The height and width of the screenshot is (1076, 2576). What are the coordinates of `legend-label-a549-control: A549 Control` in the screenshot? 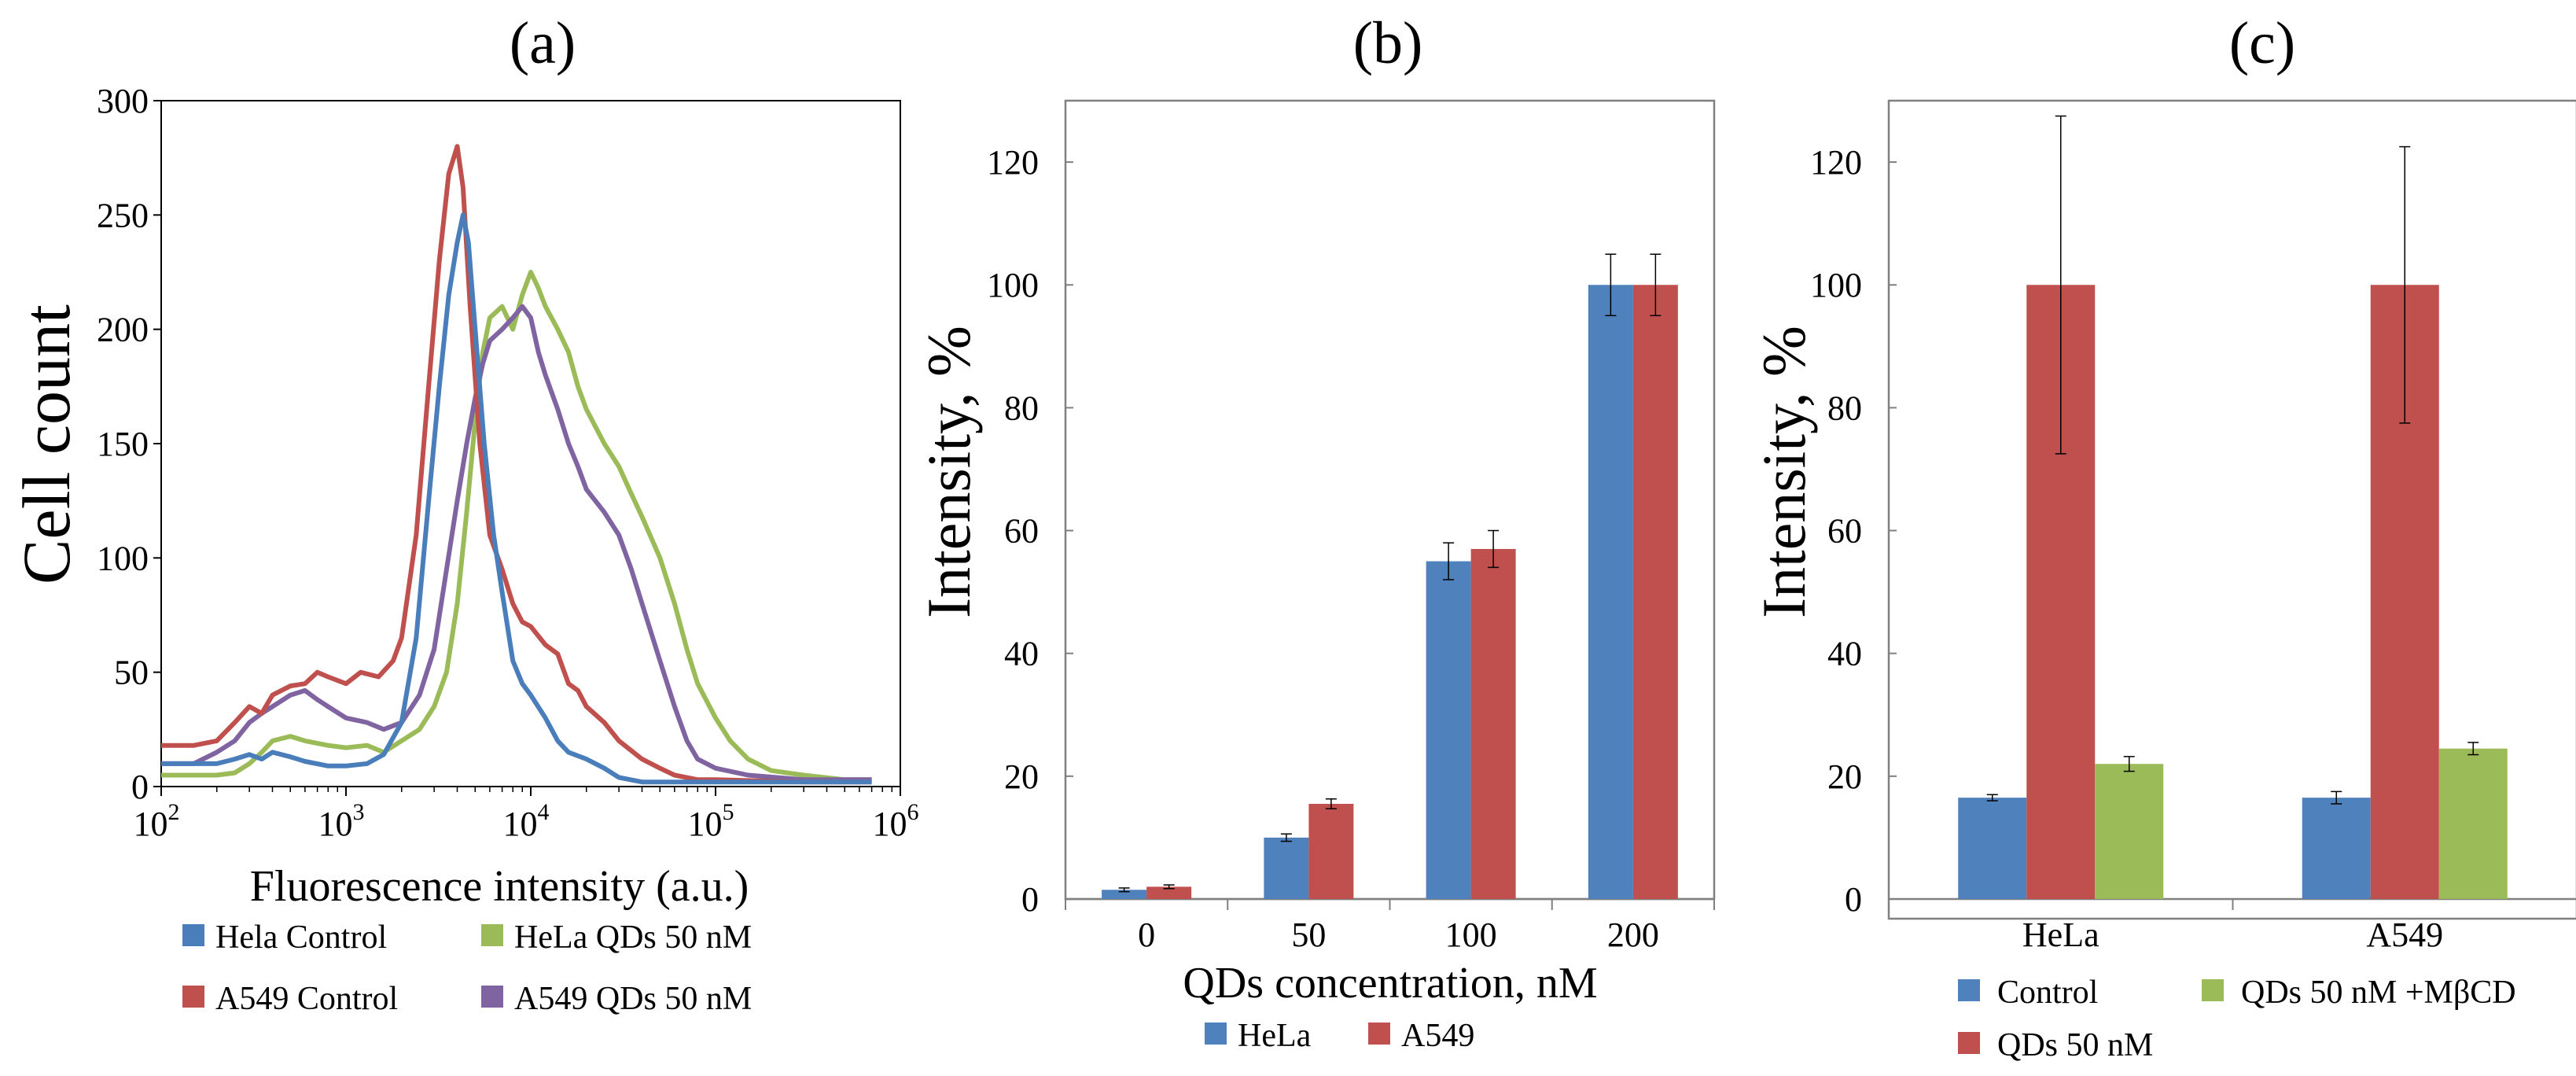 It's located at (306, 999).